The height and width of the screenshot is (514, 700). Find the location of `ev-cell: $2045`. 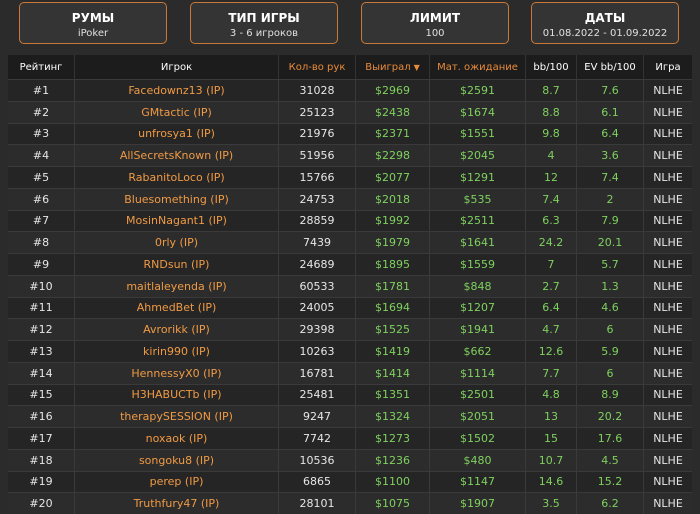

ev-cell: $2045 is located at coordinates (477, 155).